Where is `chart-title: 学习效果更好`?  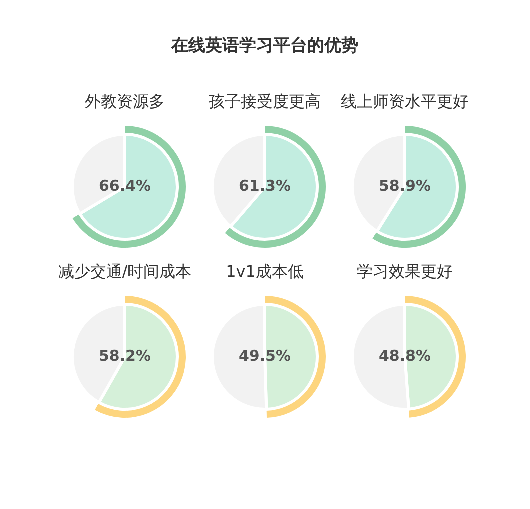
chart-title: 学习效果更好 is located at coordinates (405, 272).